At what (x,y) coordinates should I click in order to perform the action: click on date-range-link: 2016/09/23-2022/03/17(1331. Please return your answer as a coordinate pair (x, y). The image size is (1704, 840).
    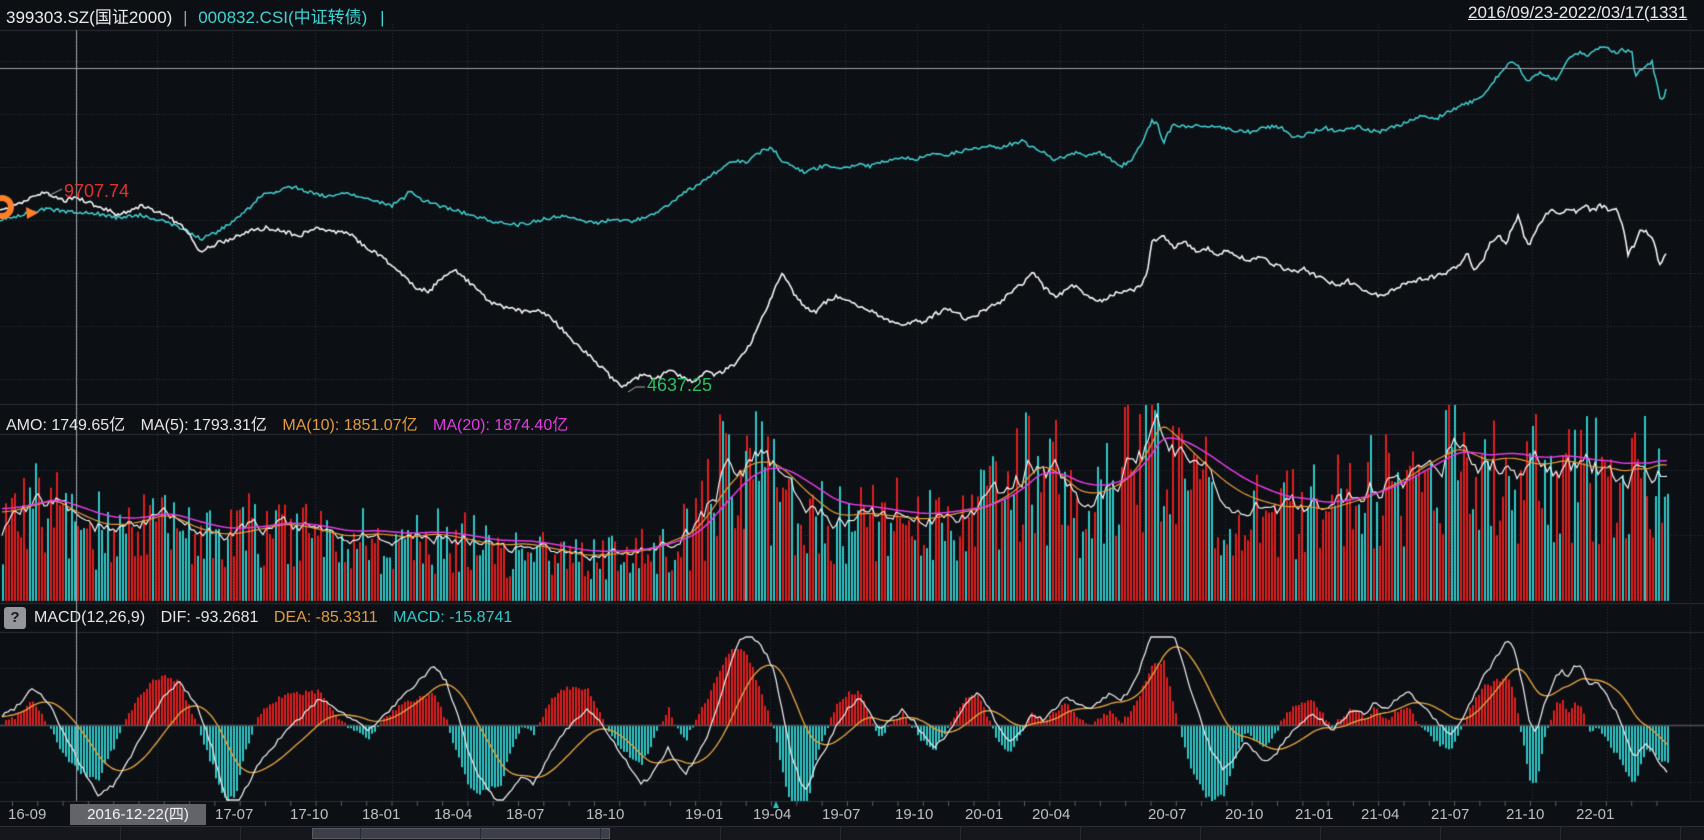
    Looking at the image, I should click on (1578, 12).